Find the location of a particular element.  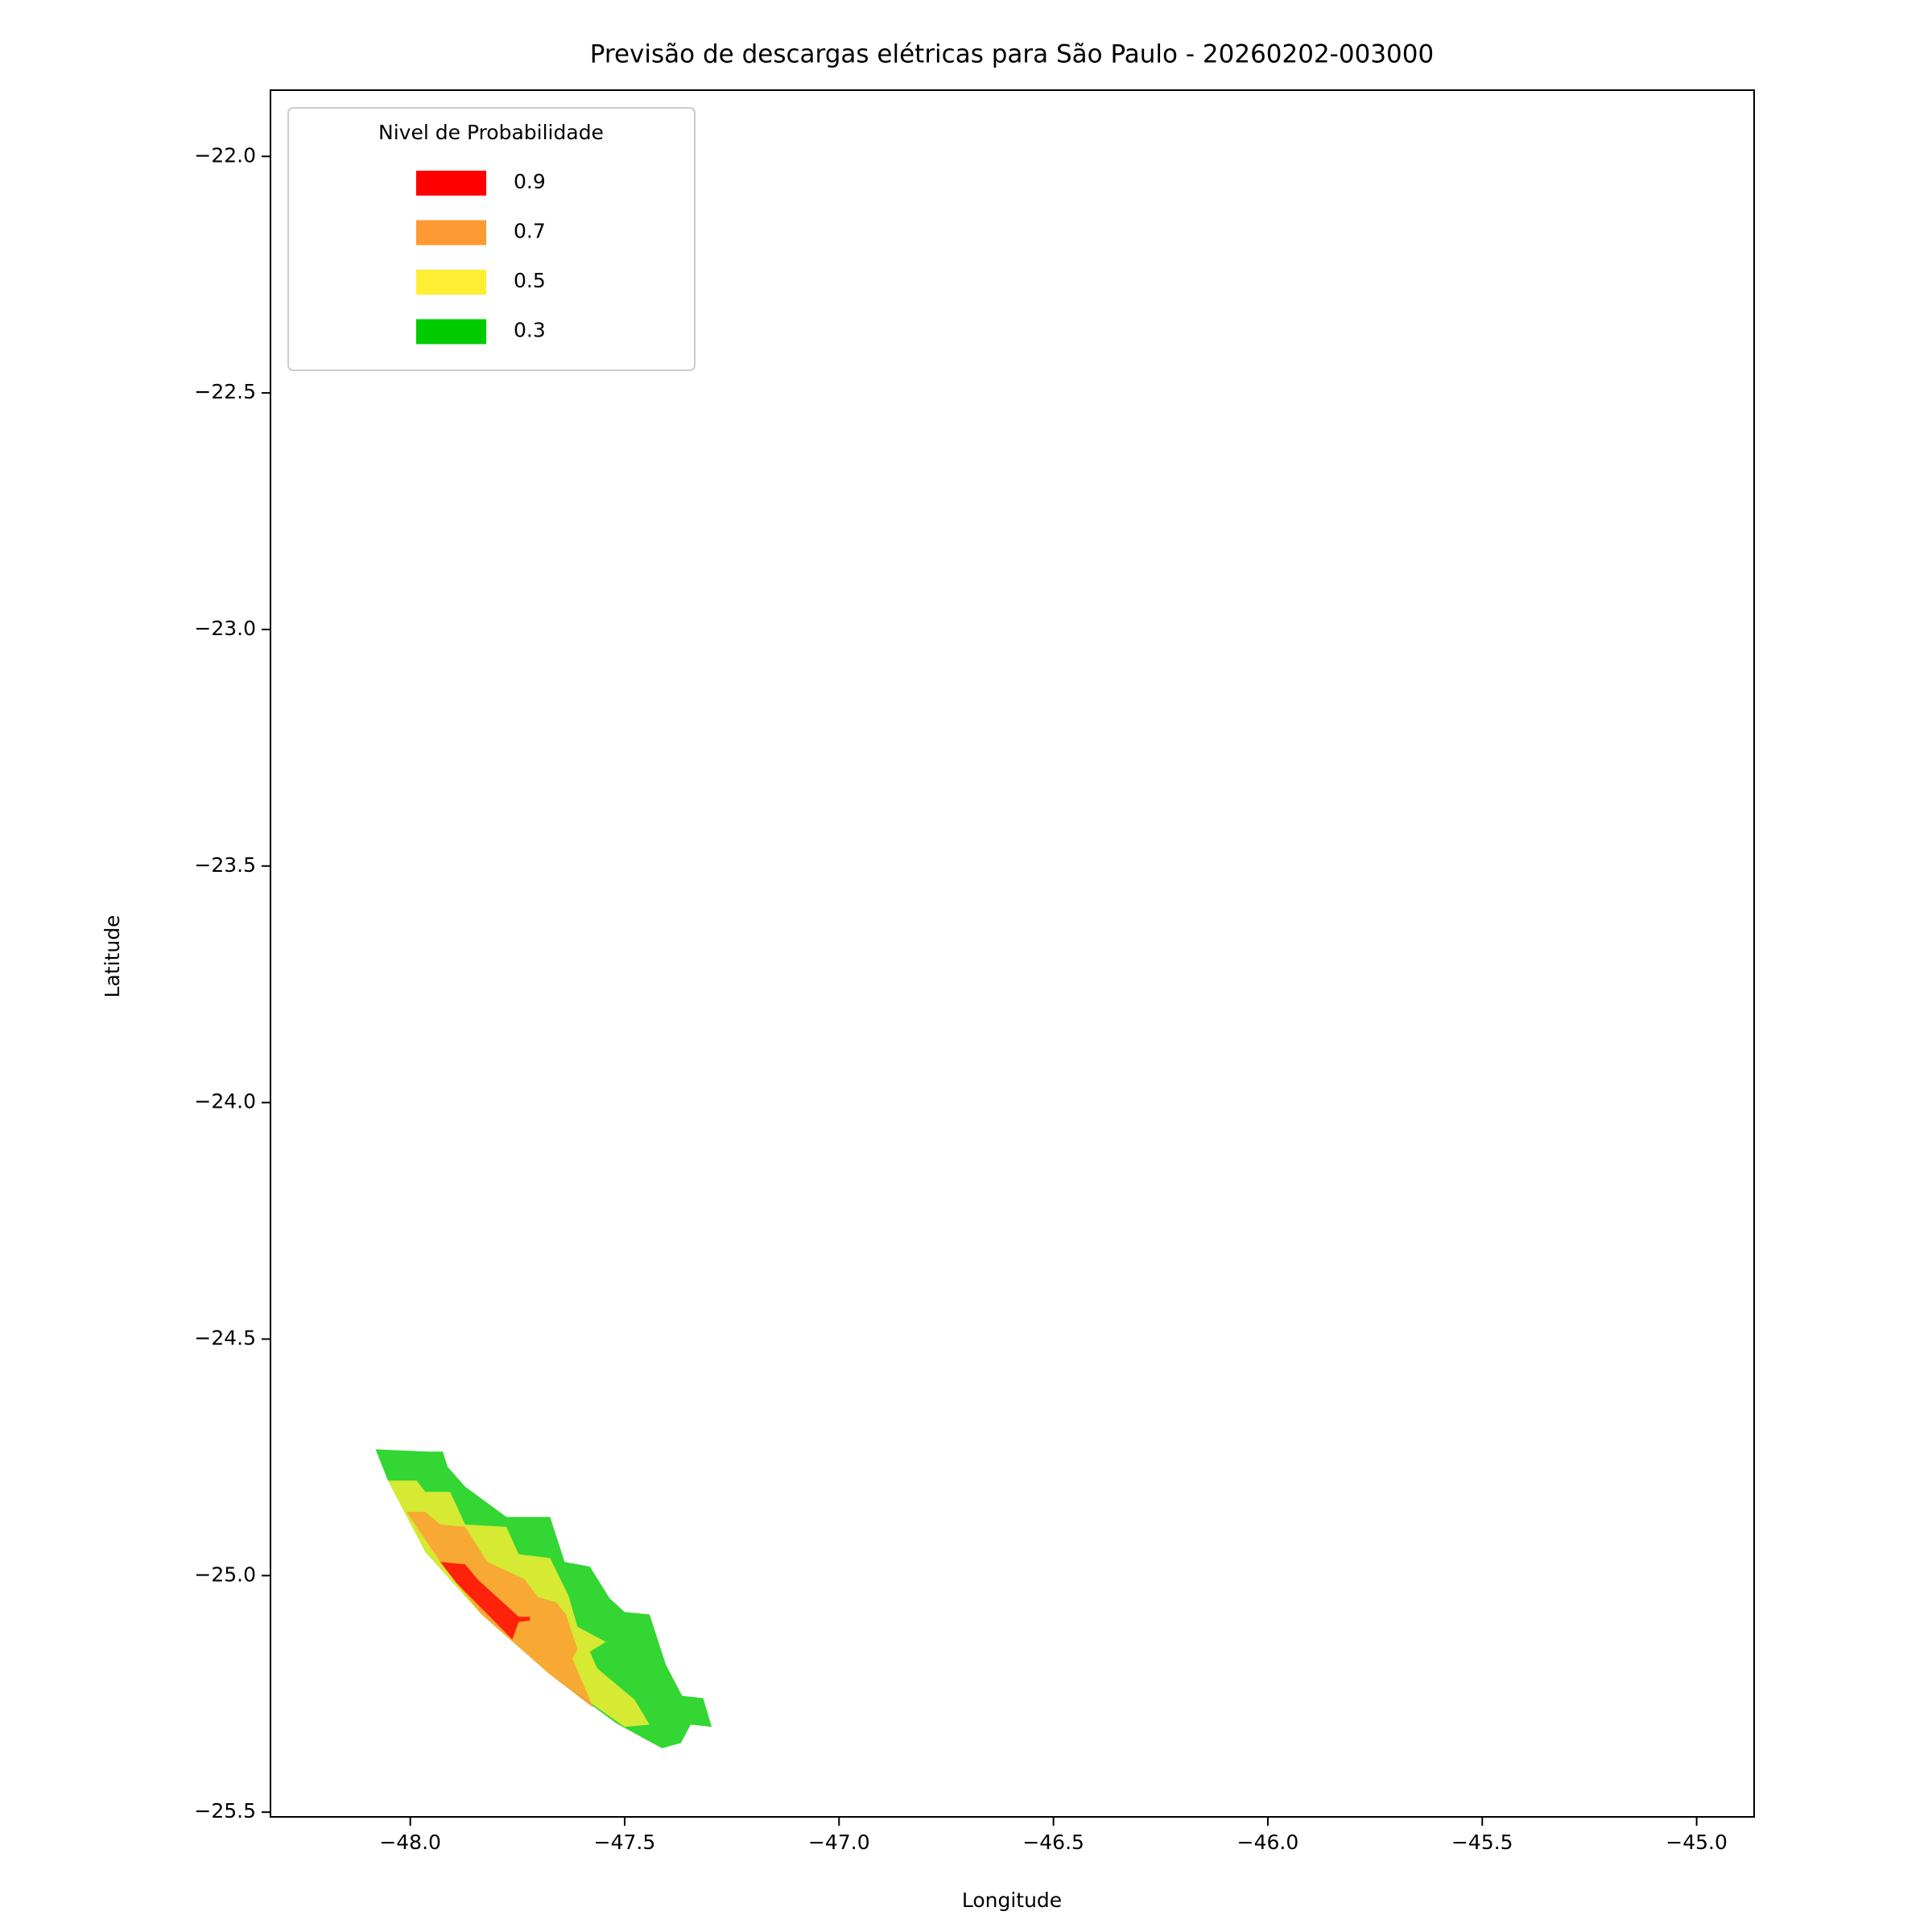

legend-label: 0.5 is located at coordinates (530, 280).